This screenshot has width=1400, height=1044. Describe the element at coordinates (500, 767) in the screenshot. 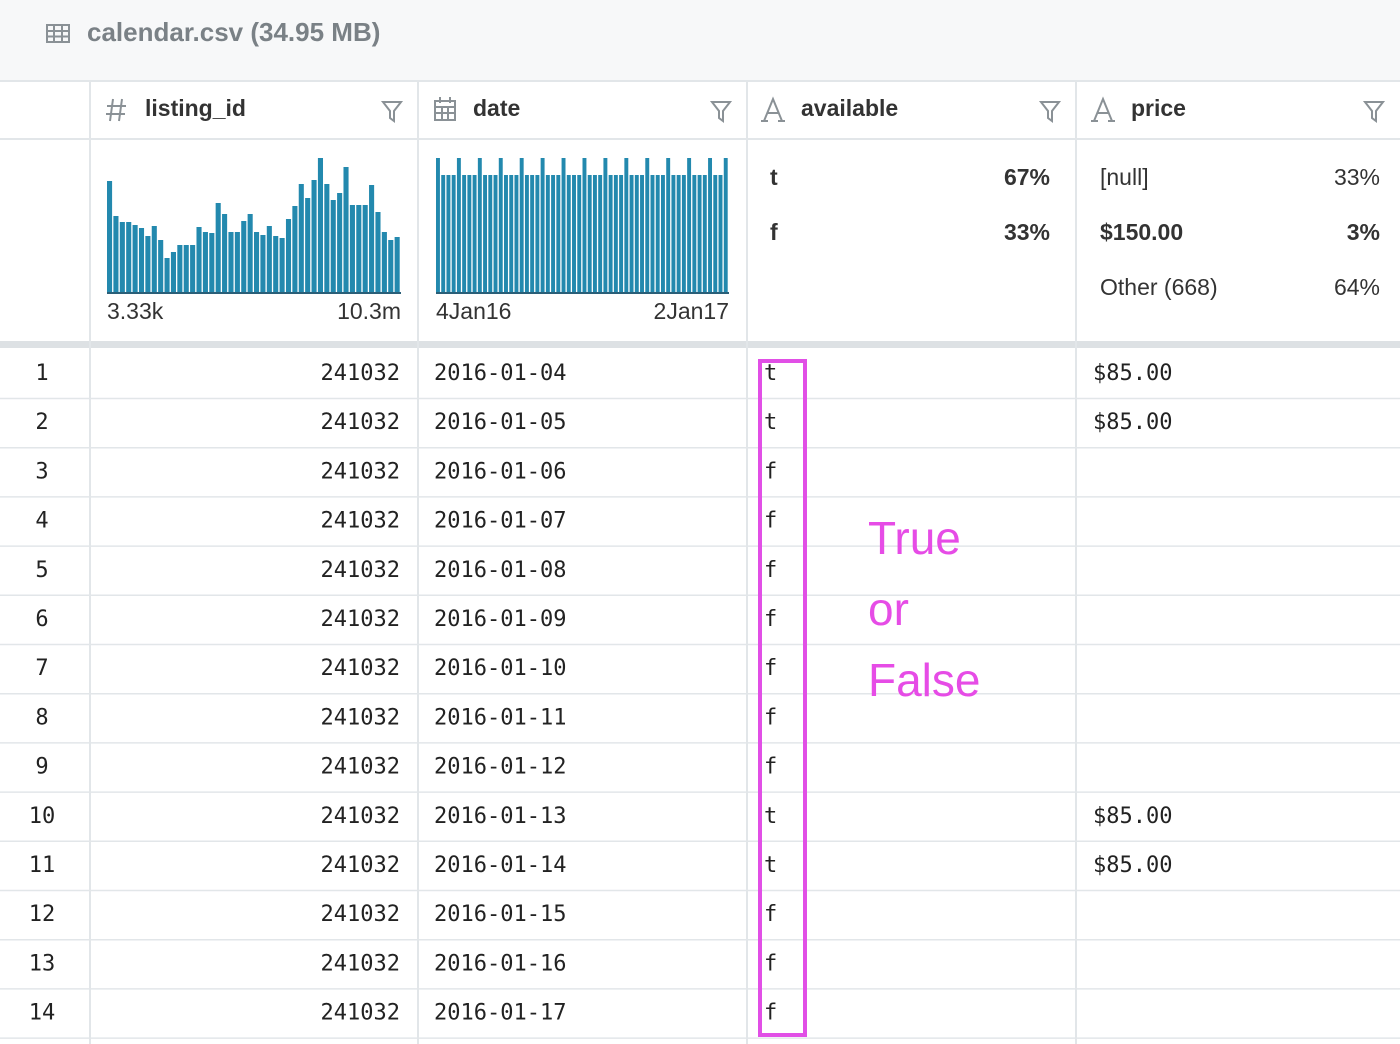

I see `cell: 2016-01-12` at that location.